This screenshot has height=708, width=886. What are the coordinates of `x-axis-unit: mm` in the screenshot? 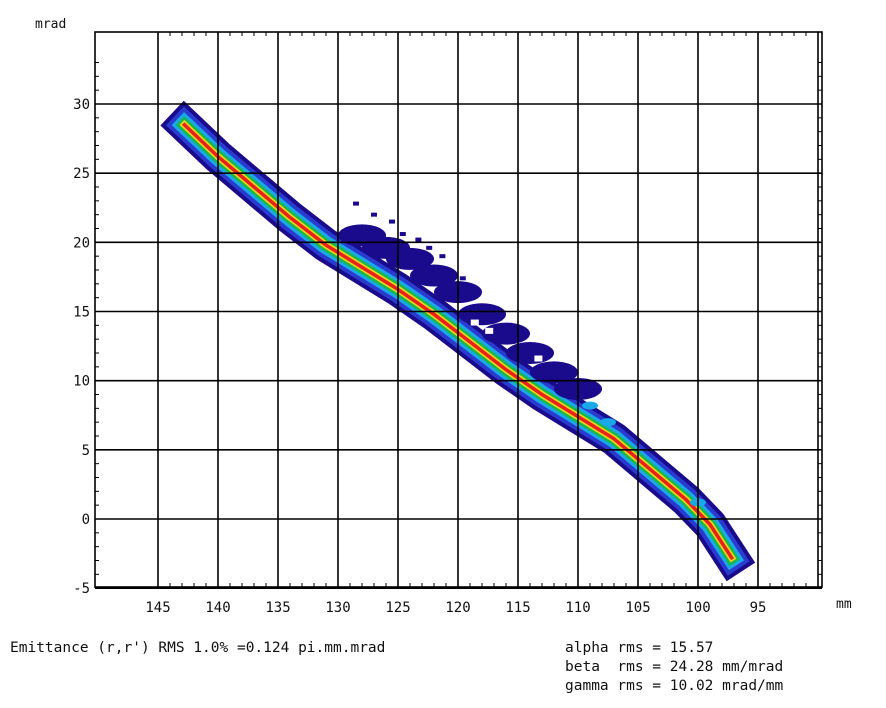 It's located at (844, 604).